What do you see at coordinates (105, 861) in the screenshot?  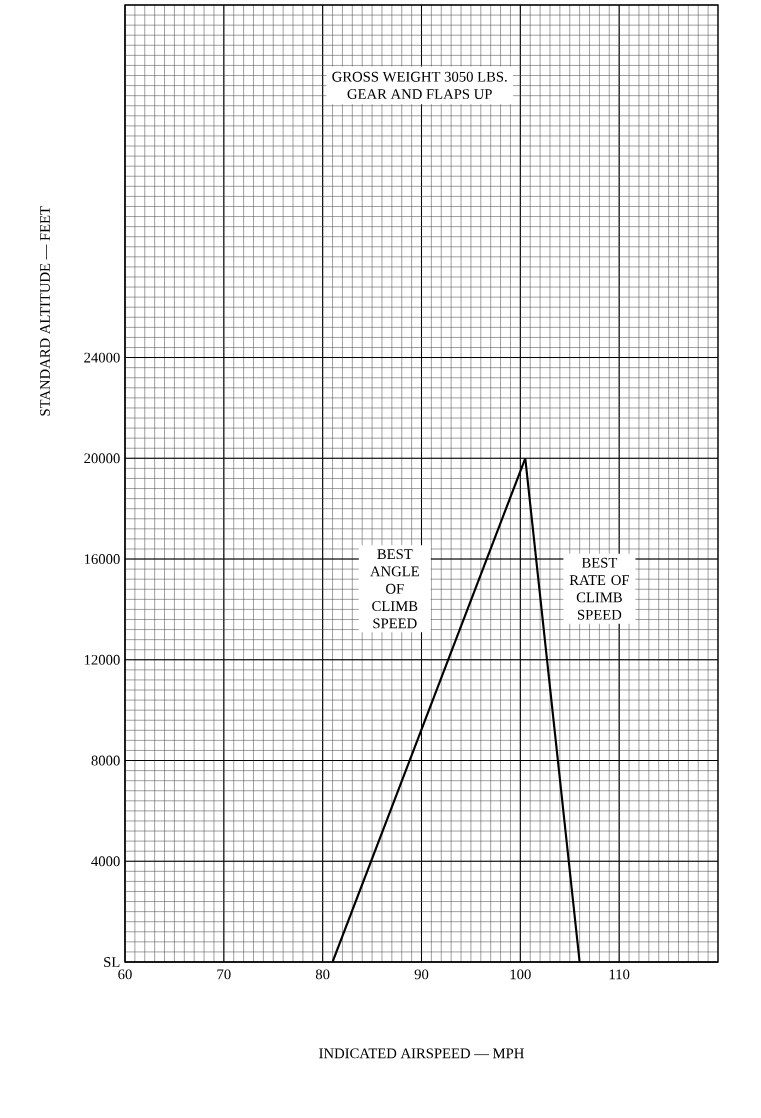 I see `y-tick-label: 4000` at bounding box center [105, 861].